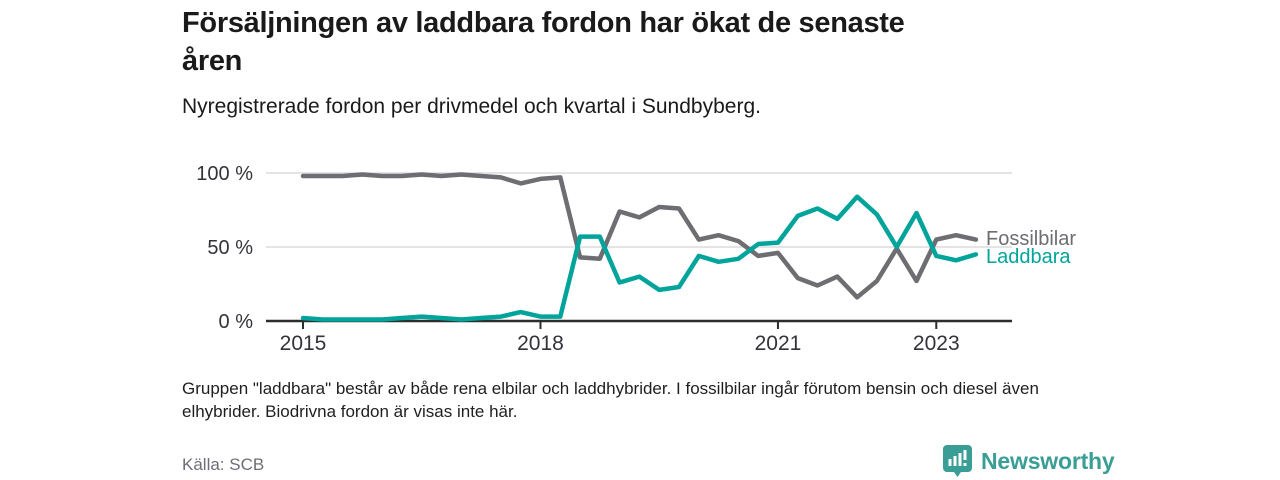 This screenshot has width=1280, height=480. Describe the element at coordinates (230, 248) in the screenshot. I see `y-tick-label: 50 %` at that location.